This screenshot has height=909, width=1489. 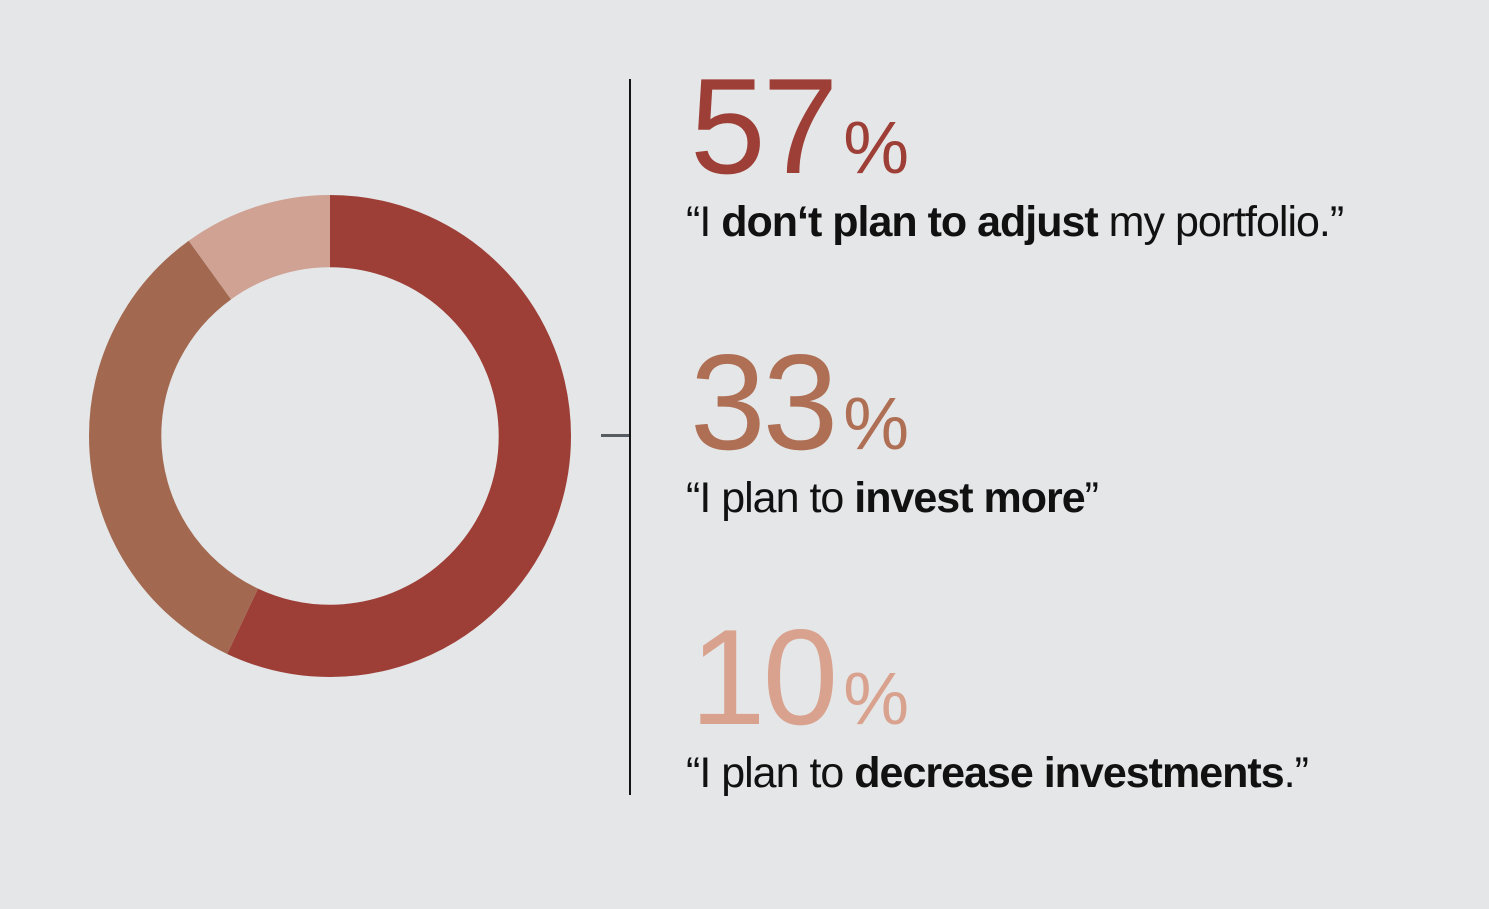 I want to click on quote-suffix: .”, so click(x=1296, y=773).